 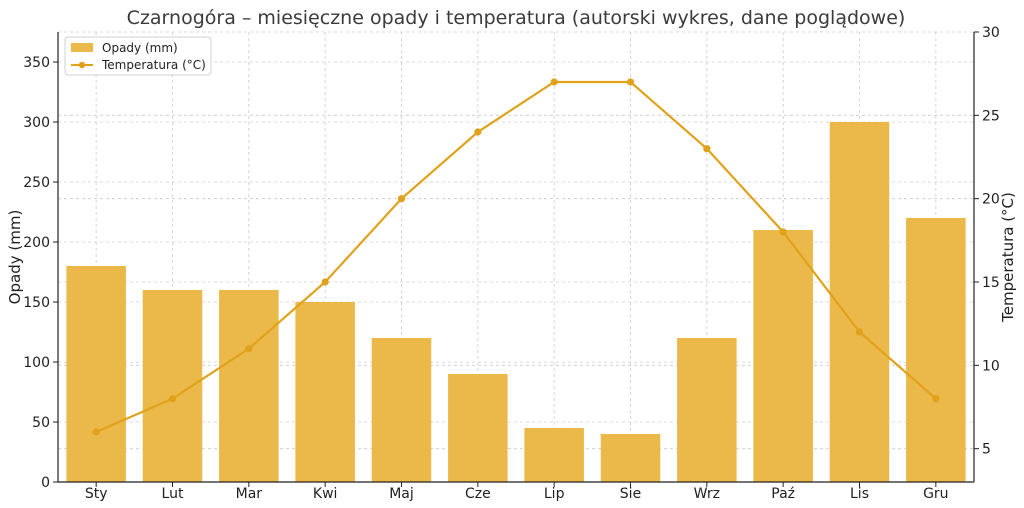 What do you see at coordinates (991, 116) in the screenshot?
I see `y2-tick-label: 25` at bounding box center [991, 116].